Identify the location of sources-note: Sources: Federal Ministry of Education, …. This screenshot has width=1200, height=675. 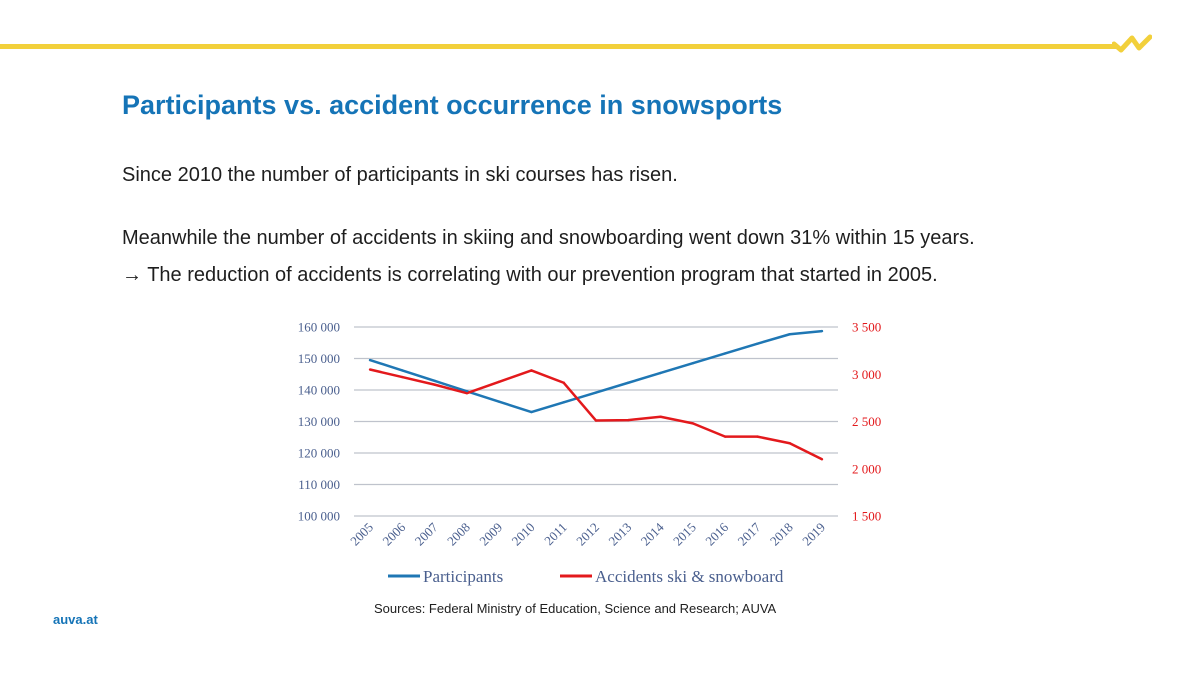
(575, 608).